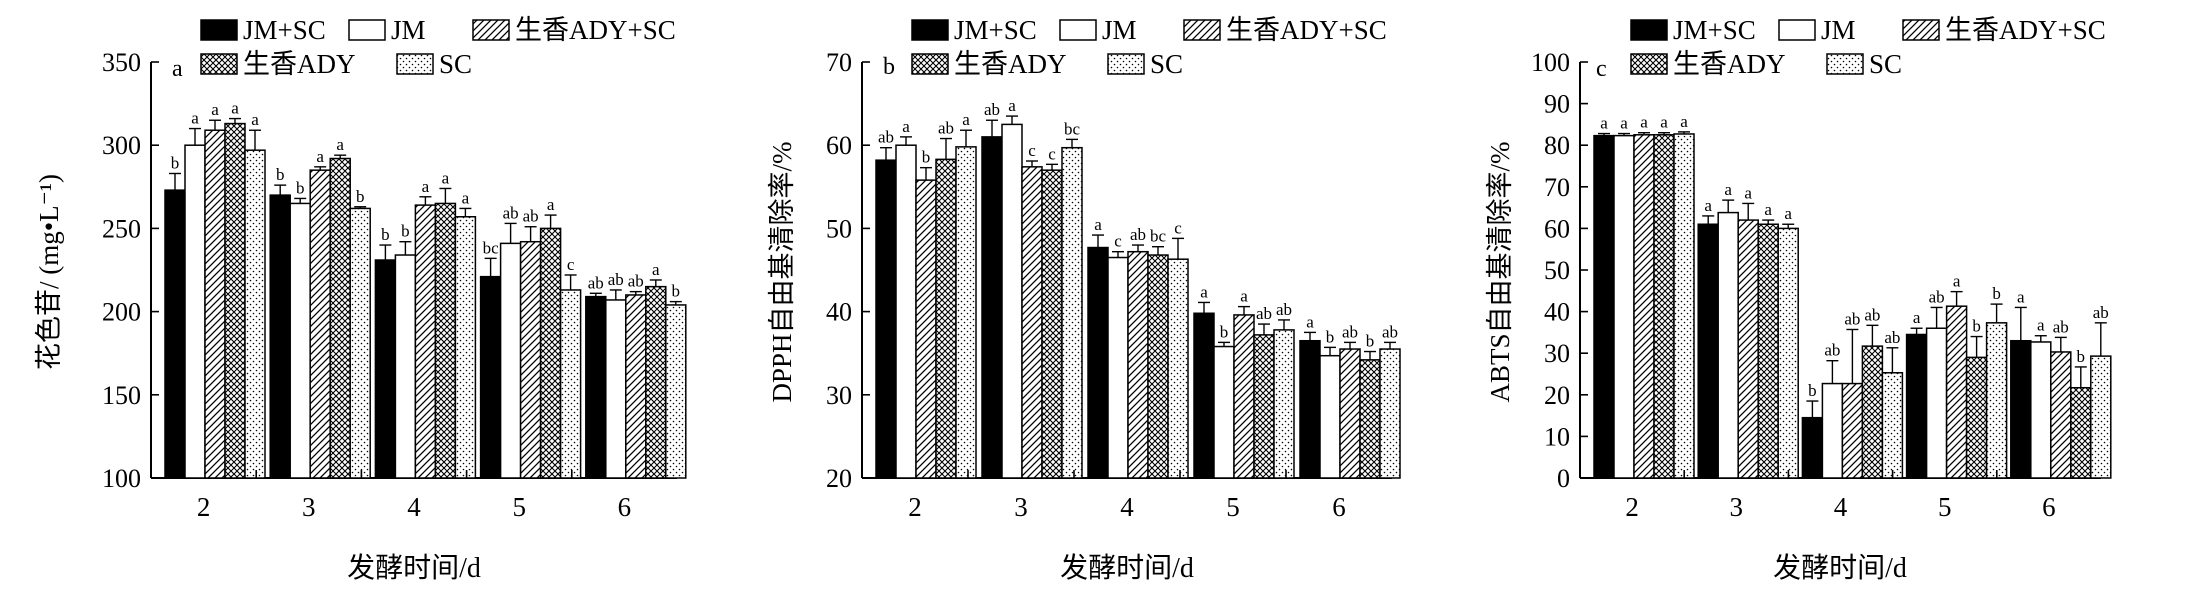 This screenshot has width=2192, height=604. Describe the element at coordinates (1872, 412) in the screenshot. I see `bar-c-ady-day4` at that location.